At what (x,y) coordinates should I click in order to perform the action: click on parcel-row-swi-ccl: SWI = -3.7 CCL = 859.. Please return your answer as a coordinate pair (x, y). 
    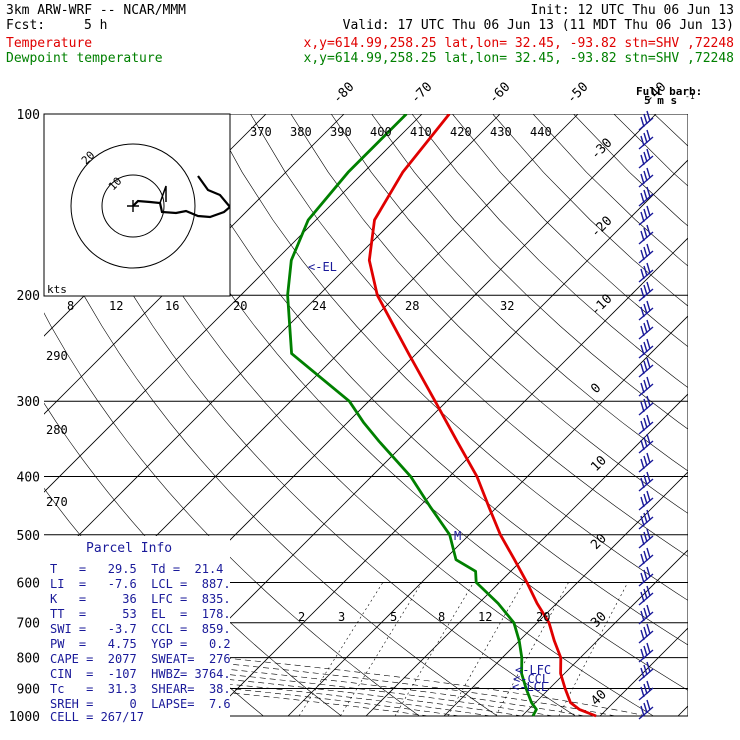
    Looking at the image, I should click on (140, 629).